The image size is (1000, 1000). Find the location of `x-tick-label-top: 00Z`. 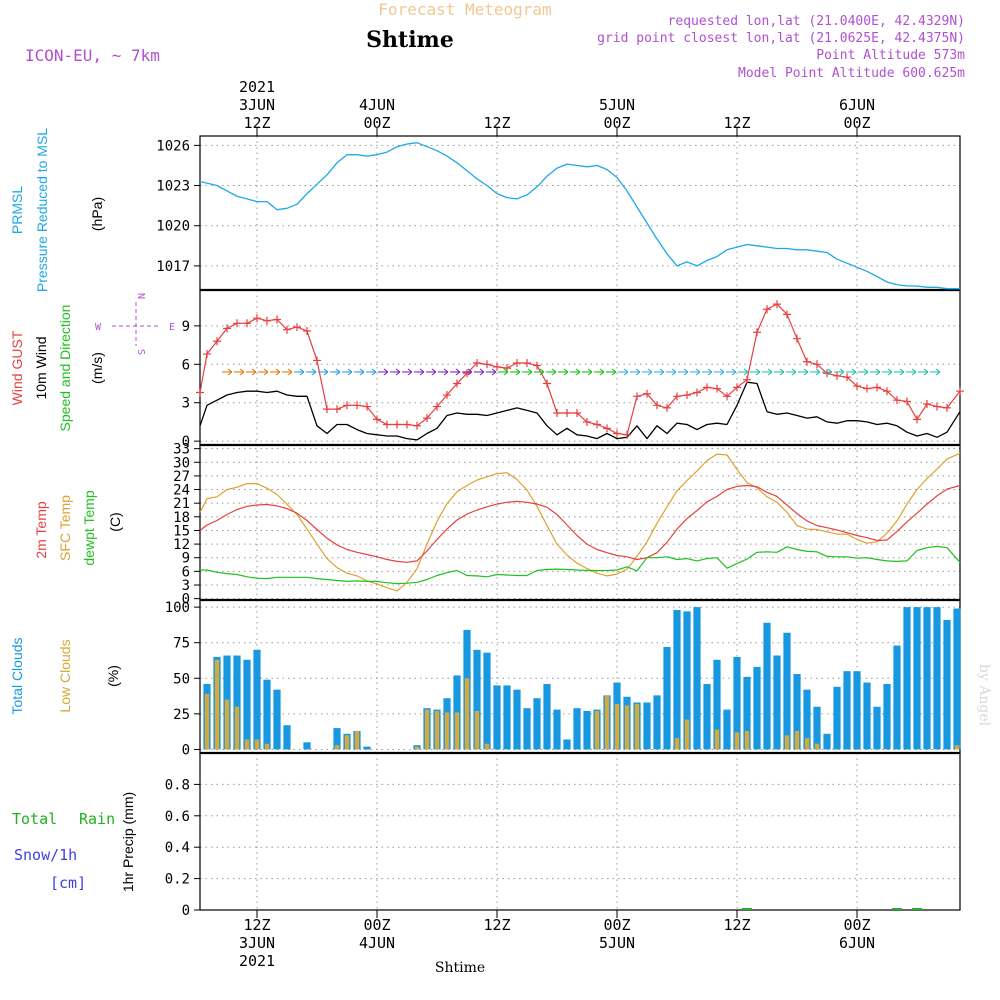

x-tick-label-top: 00Z is located at coordinates (856, 123).